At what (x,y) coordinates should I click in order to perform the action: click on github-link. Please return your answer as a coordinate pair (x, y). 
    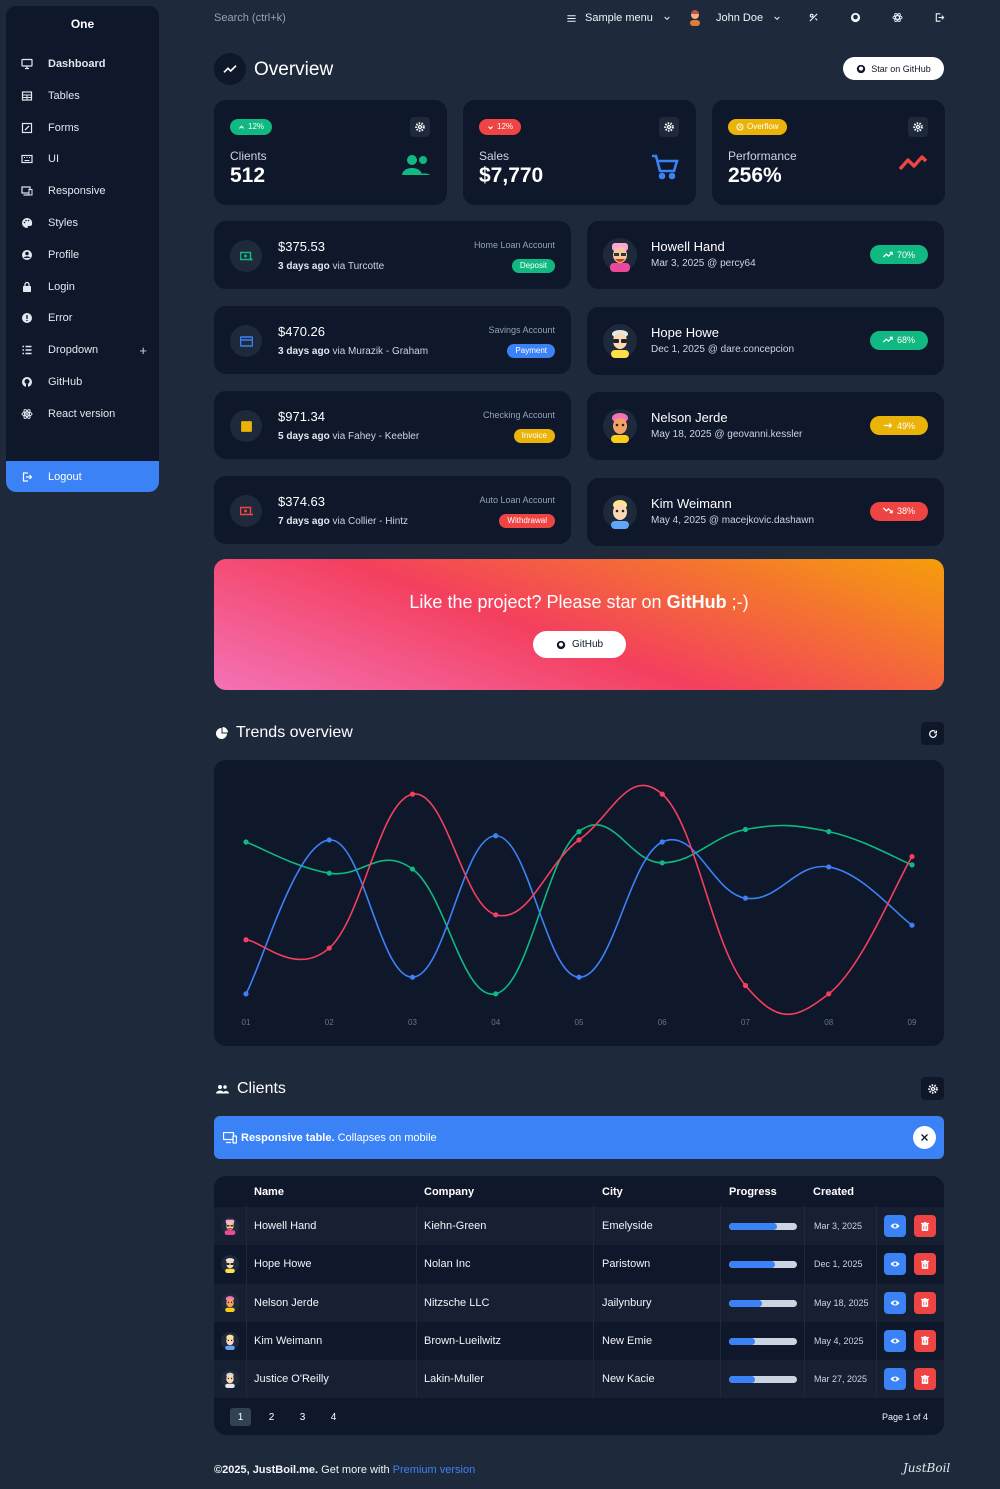
    Looking at the image, I should click on (855, 17).